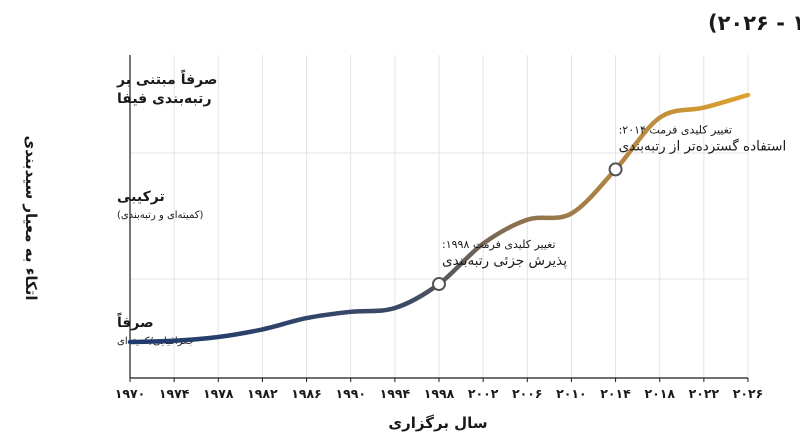 The image size is (800, 447). I want to click on x-tick-label: ۲۰۲۶, so click(748, 393).